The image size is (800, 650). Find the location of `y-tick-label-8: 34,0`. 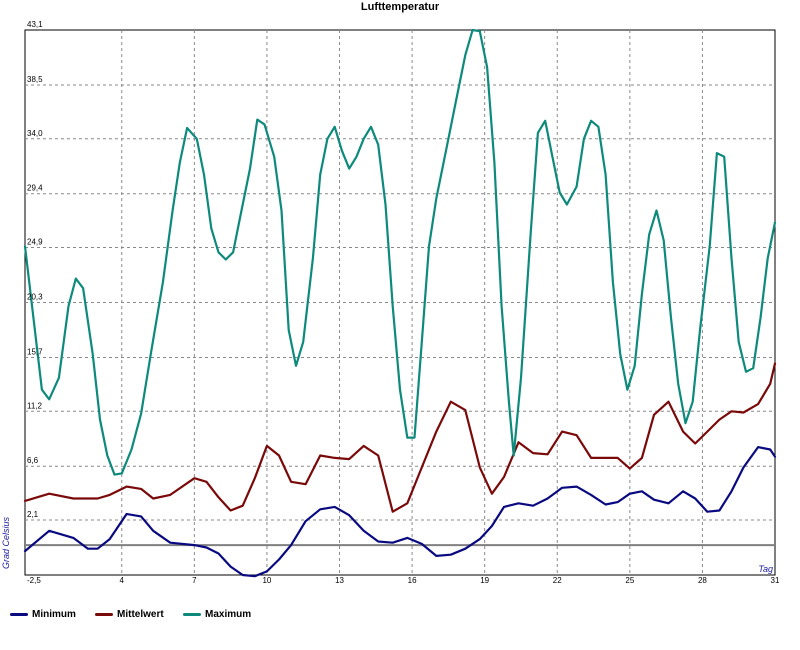

y-tick-label-8: 34,0 is located at coordinates (35, 133).